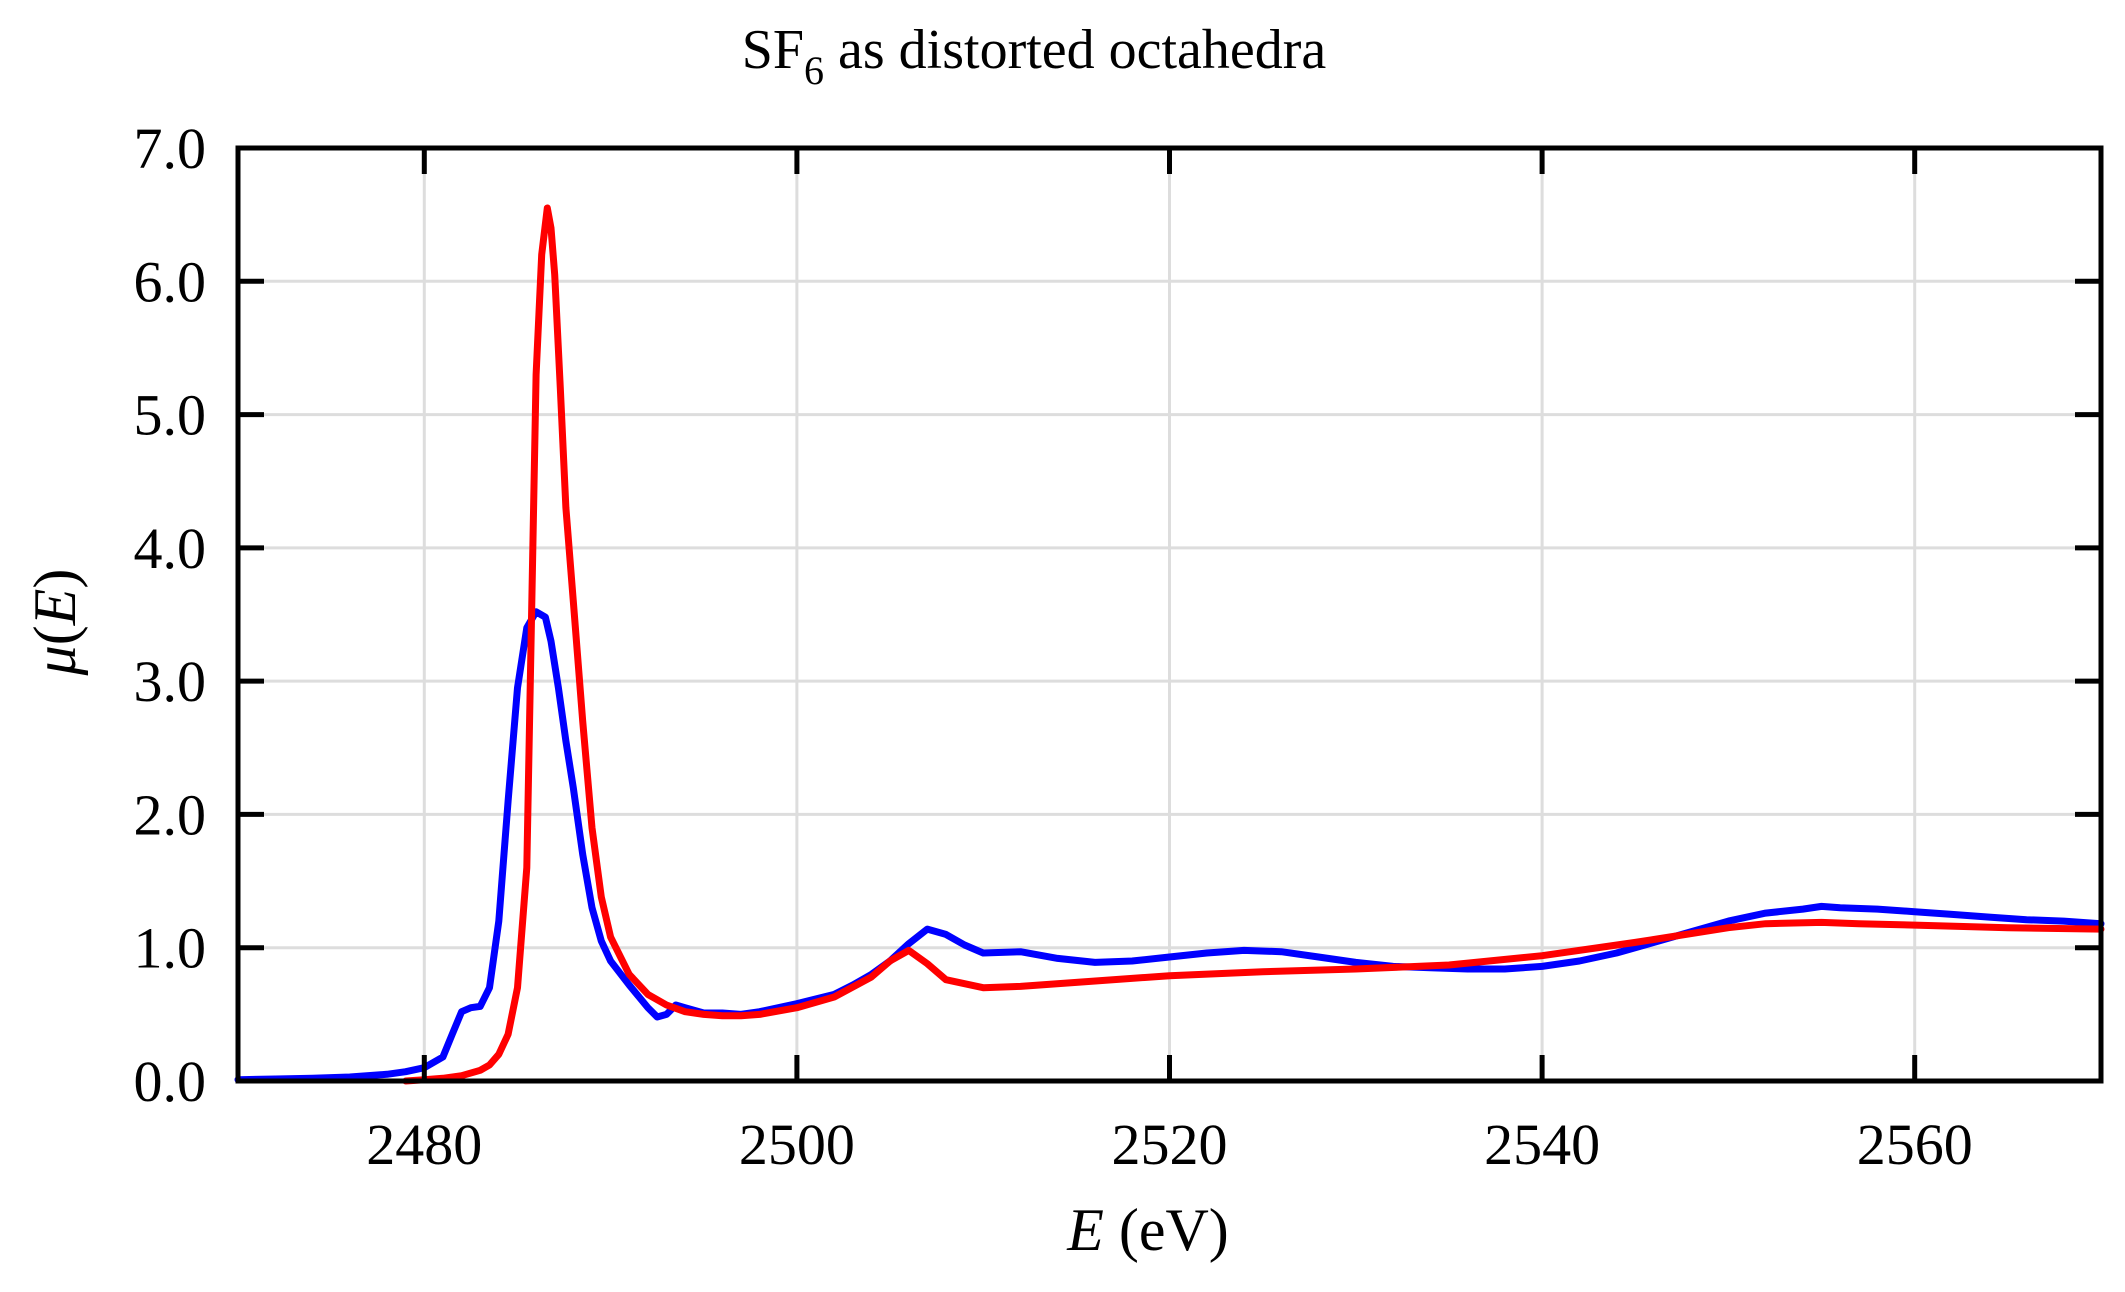 The height and width of the screenshot is (1292, 2125). I want to click on y-tick-label-4: 4.0, so click(170, 548).